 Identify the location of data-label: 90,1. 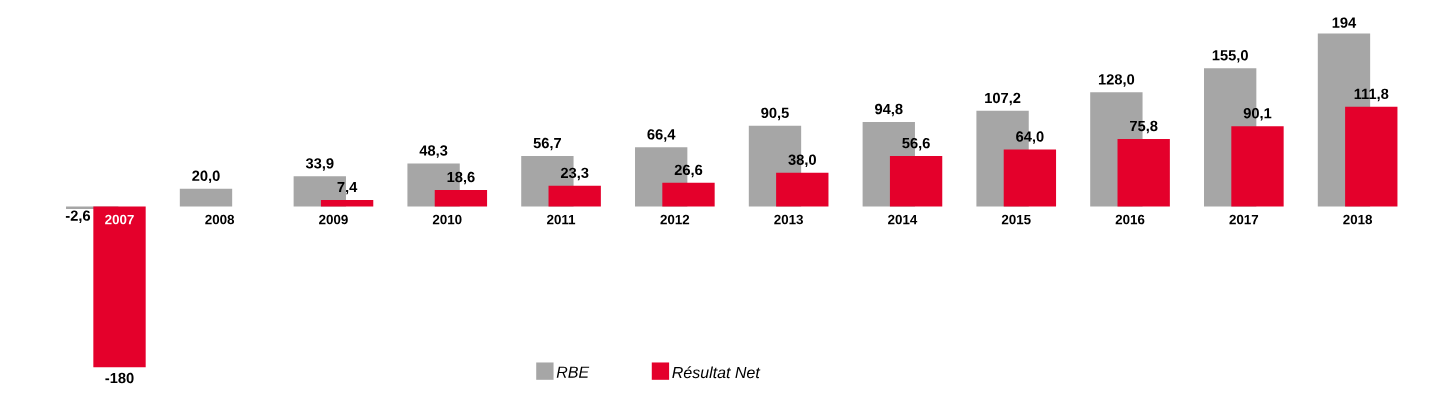
(1257, 114).